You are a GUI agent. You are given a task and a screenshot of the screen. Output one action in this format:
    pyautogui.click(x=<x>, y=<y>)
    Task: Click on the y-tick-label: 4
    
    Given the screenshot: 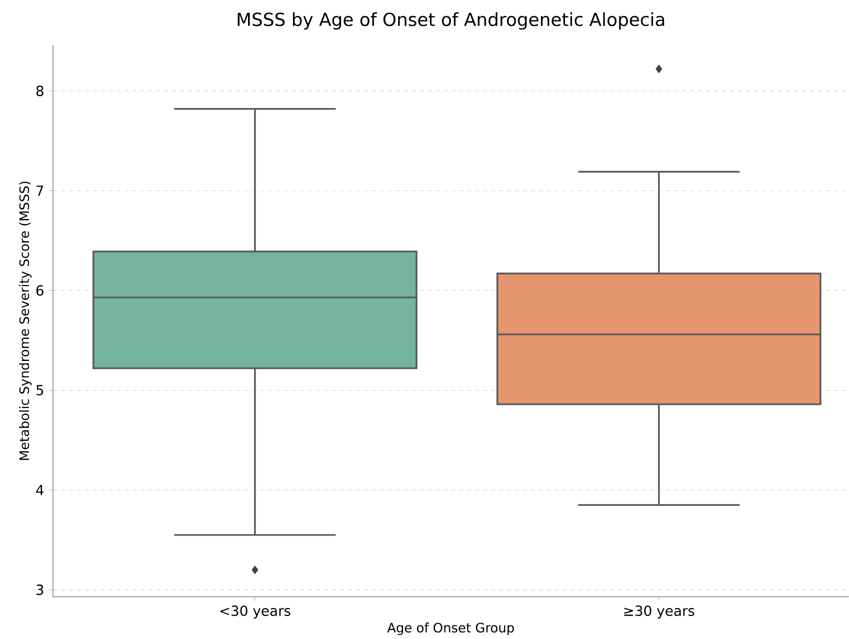 What is the action you would take?
    pyautogui.click(x=40, y=489)
    